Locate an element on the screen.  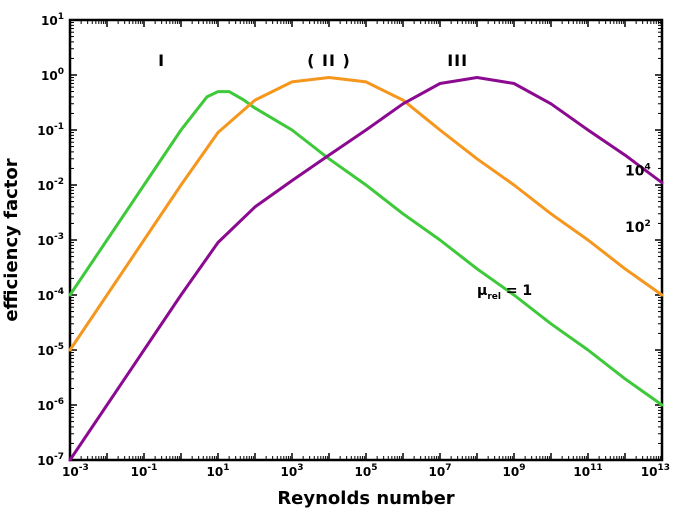
y-tick-label: 10-4 is located at coordinates (50, 295).